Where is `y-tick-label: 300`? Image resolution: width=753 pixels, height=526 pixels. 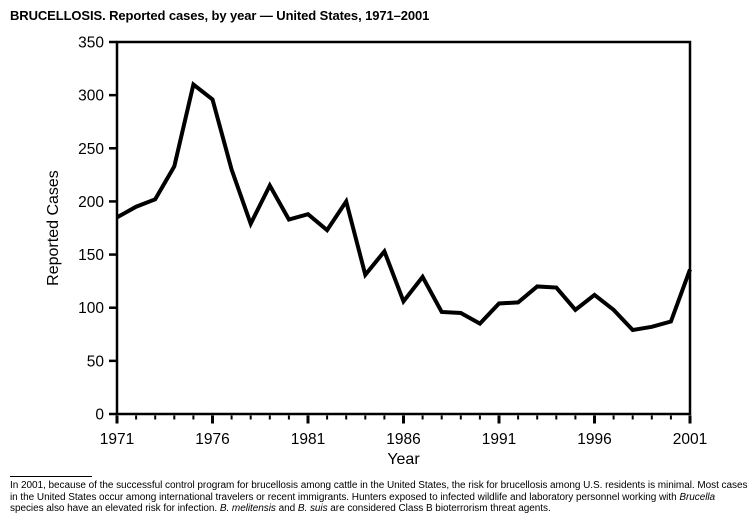
y-tick-label: 300 is located at coordinates (91, 96).